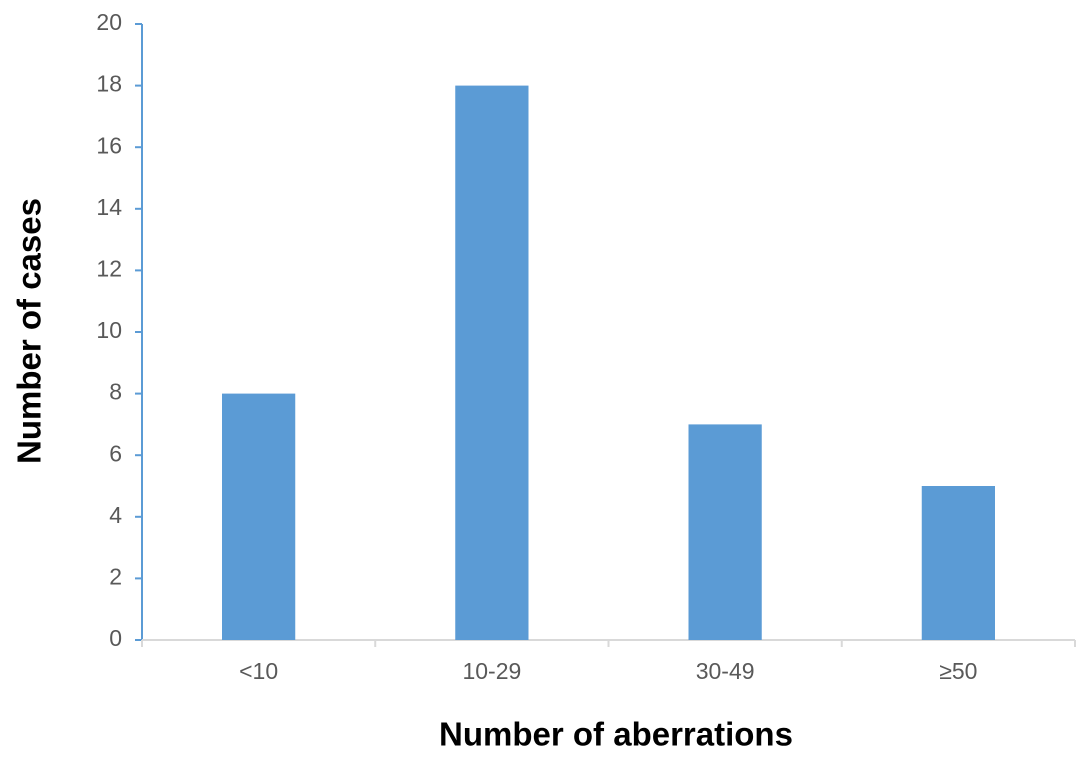 The height and width of the screenshot is (762, 1087). Describe the element at coordinates (109, 268) in the screenshot. I see `y-tick-label: 12` at that location.